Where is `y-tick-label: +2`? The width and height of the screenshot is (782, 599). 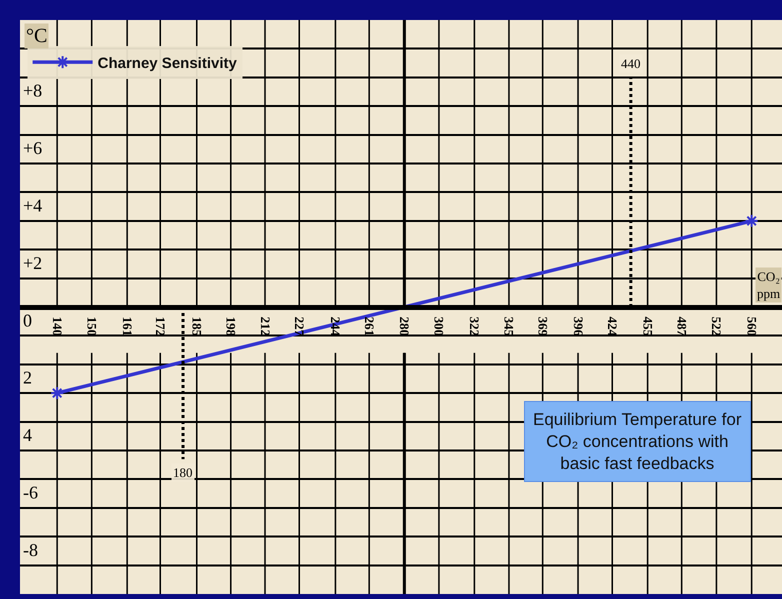 y-tick-label: +2 is located at coordinates (32, 262).